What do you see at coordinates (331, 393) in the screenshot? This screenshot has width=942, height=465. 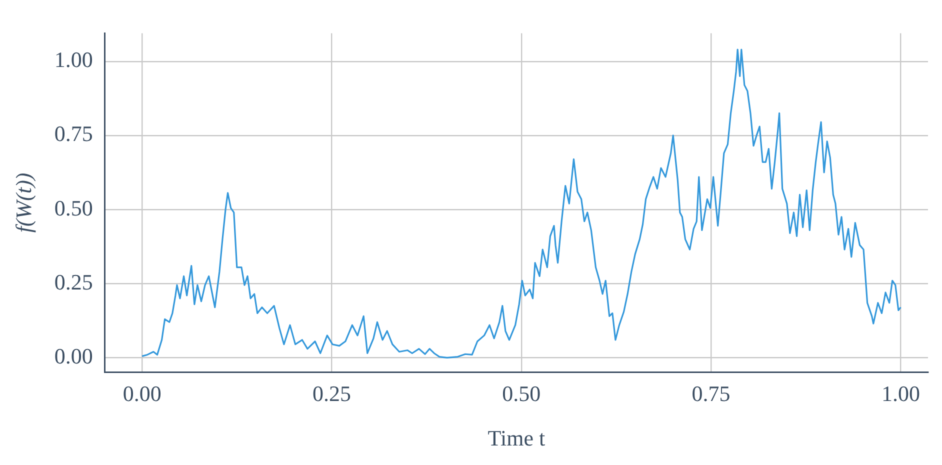 I see `x-tick-label: 0.25` at bounding box center [331, 393].